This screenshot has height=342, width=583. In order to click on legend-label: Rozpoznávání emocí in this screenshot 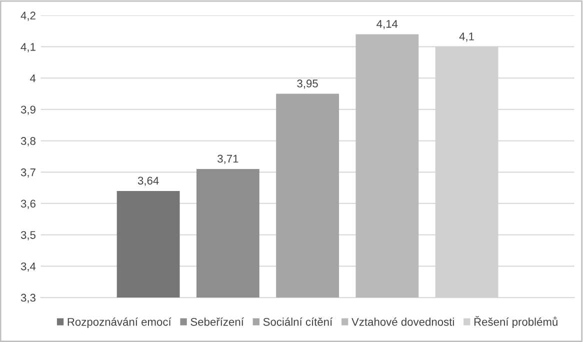, I will do `click(120, 323)`.